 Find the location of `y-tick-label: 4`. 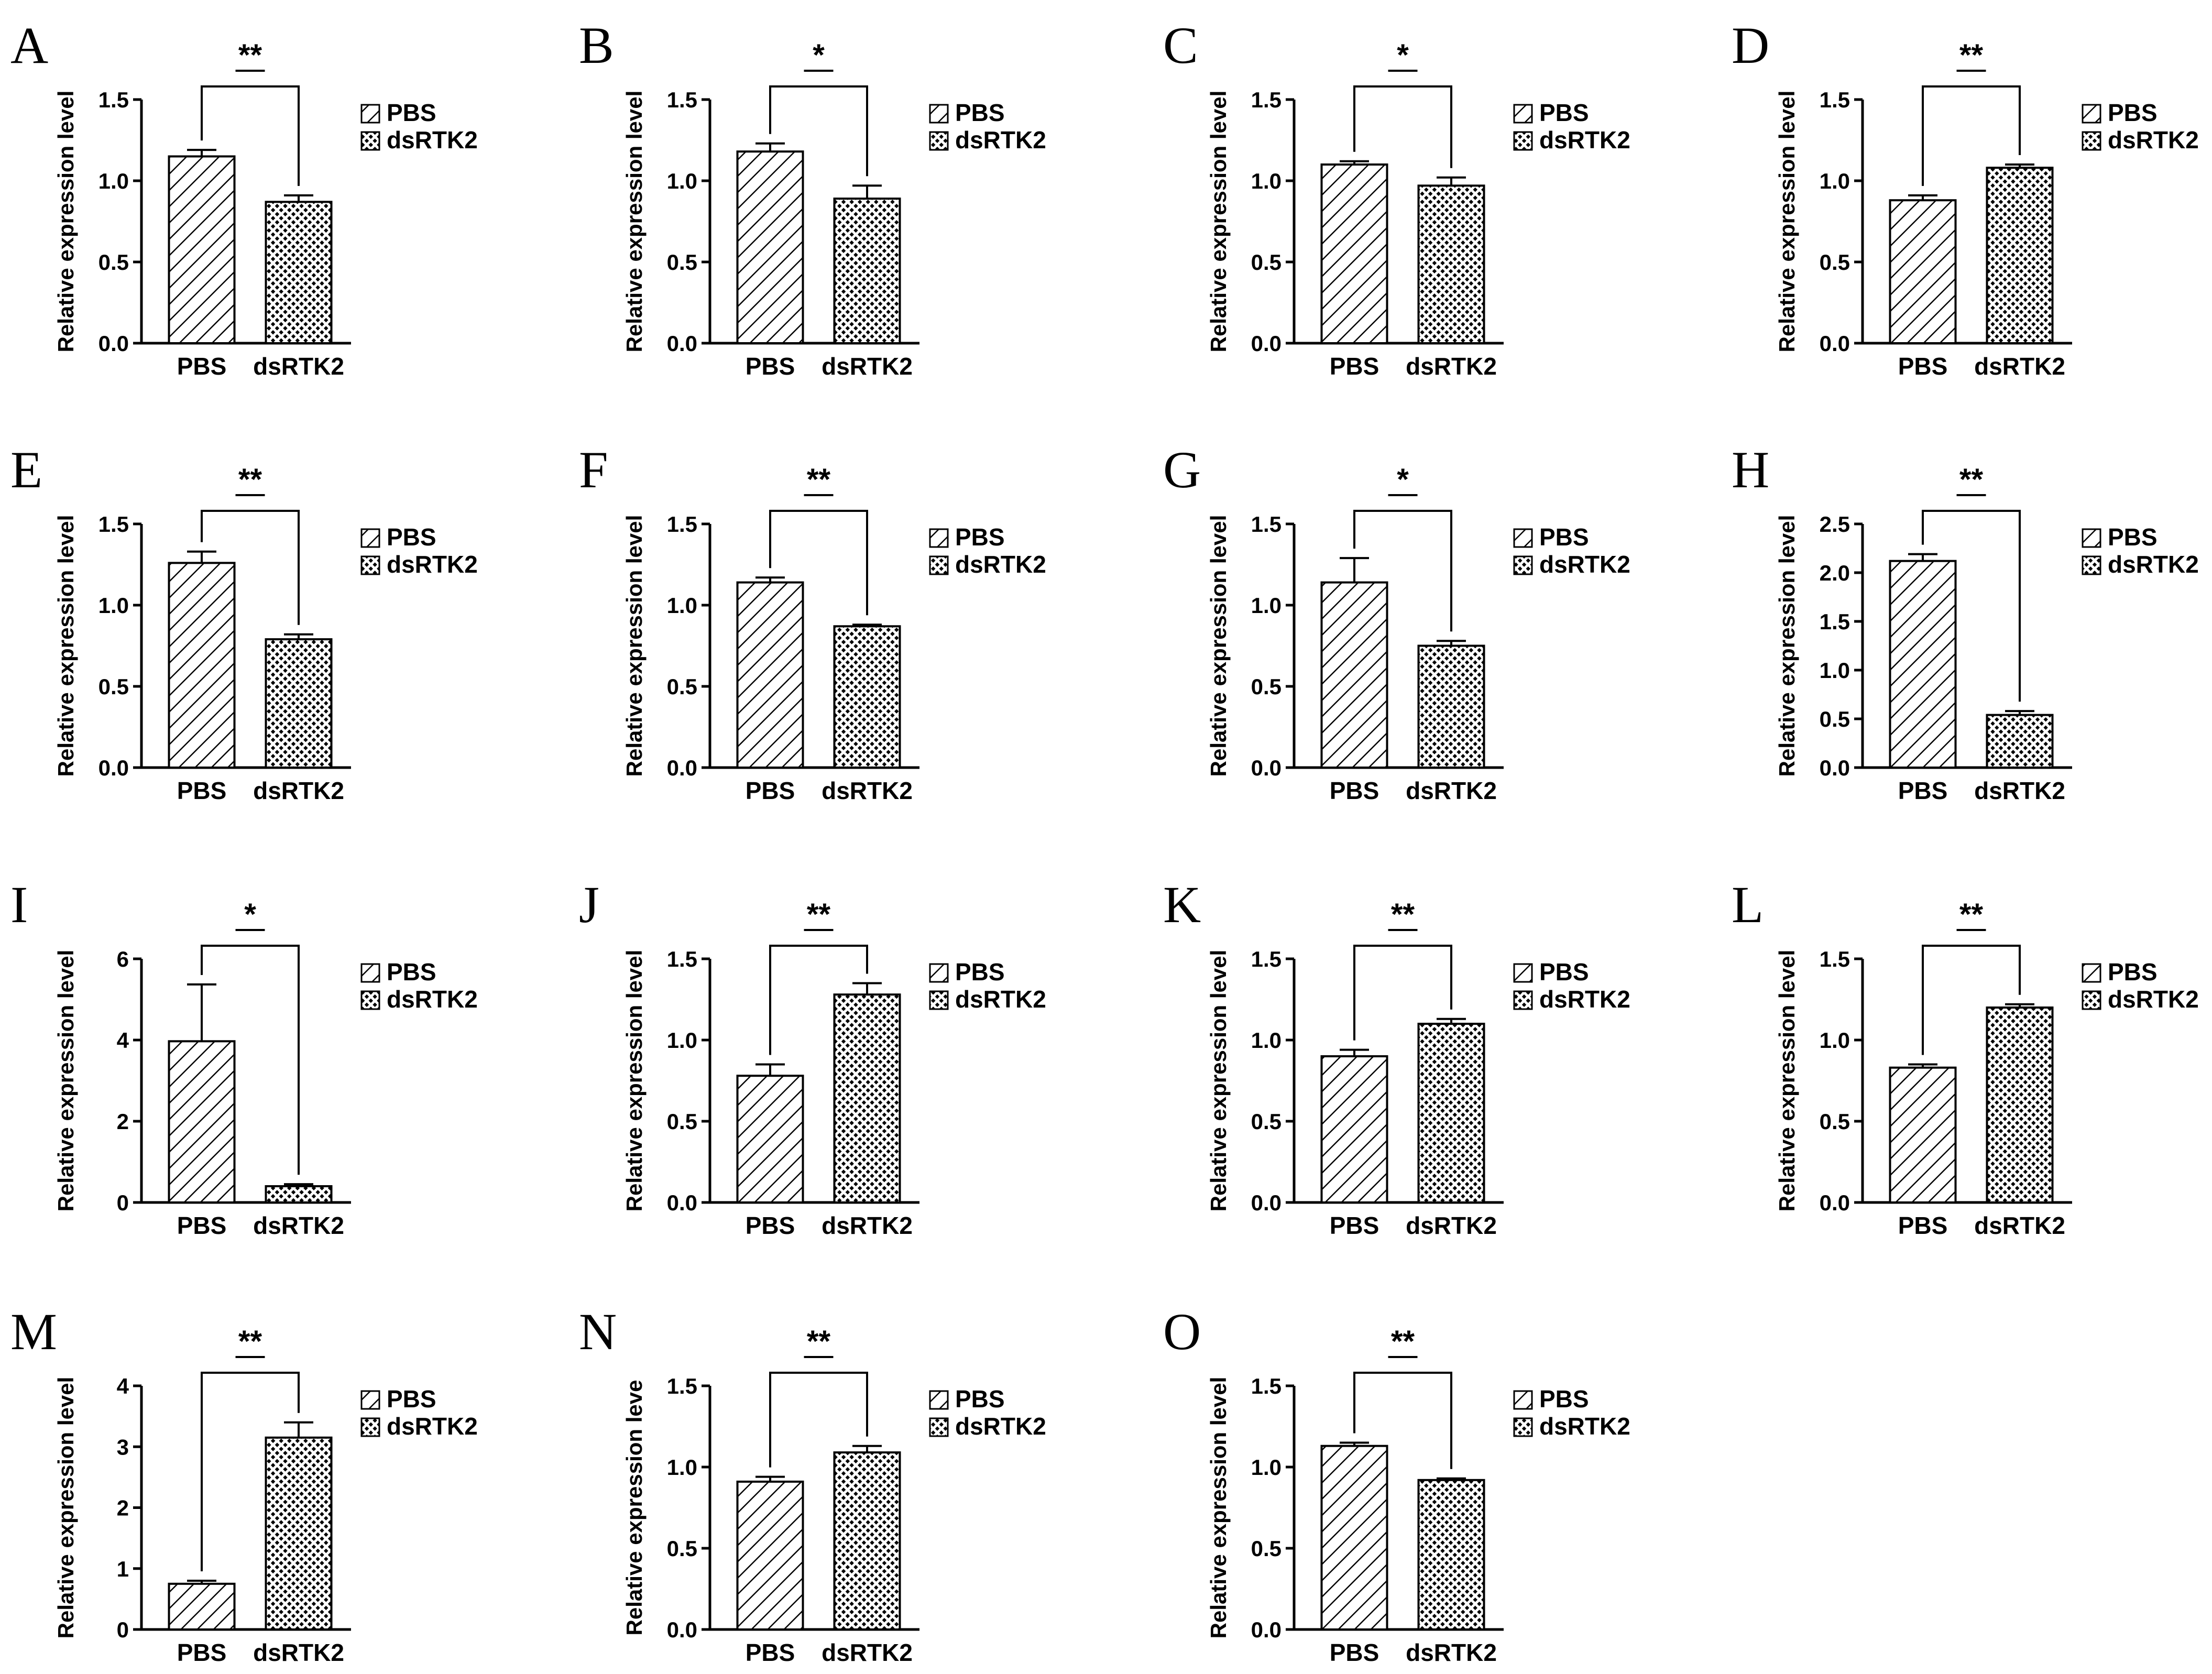

y-tick-label: 4 is located at coordinates (123, 1386).